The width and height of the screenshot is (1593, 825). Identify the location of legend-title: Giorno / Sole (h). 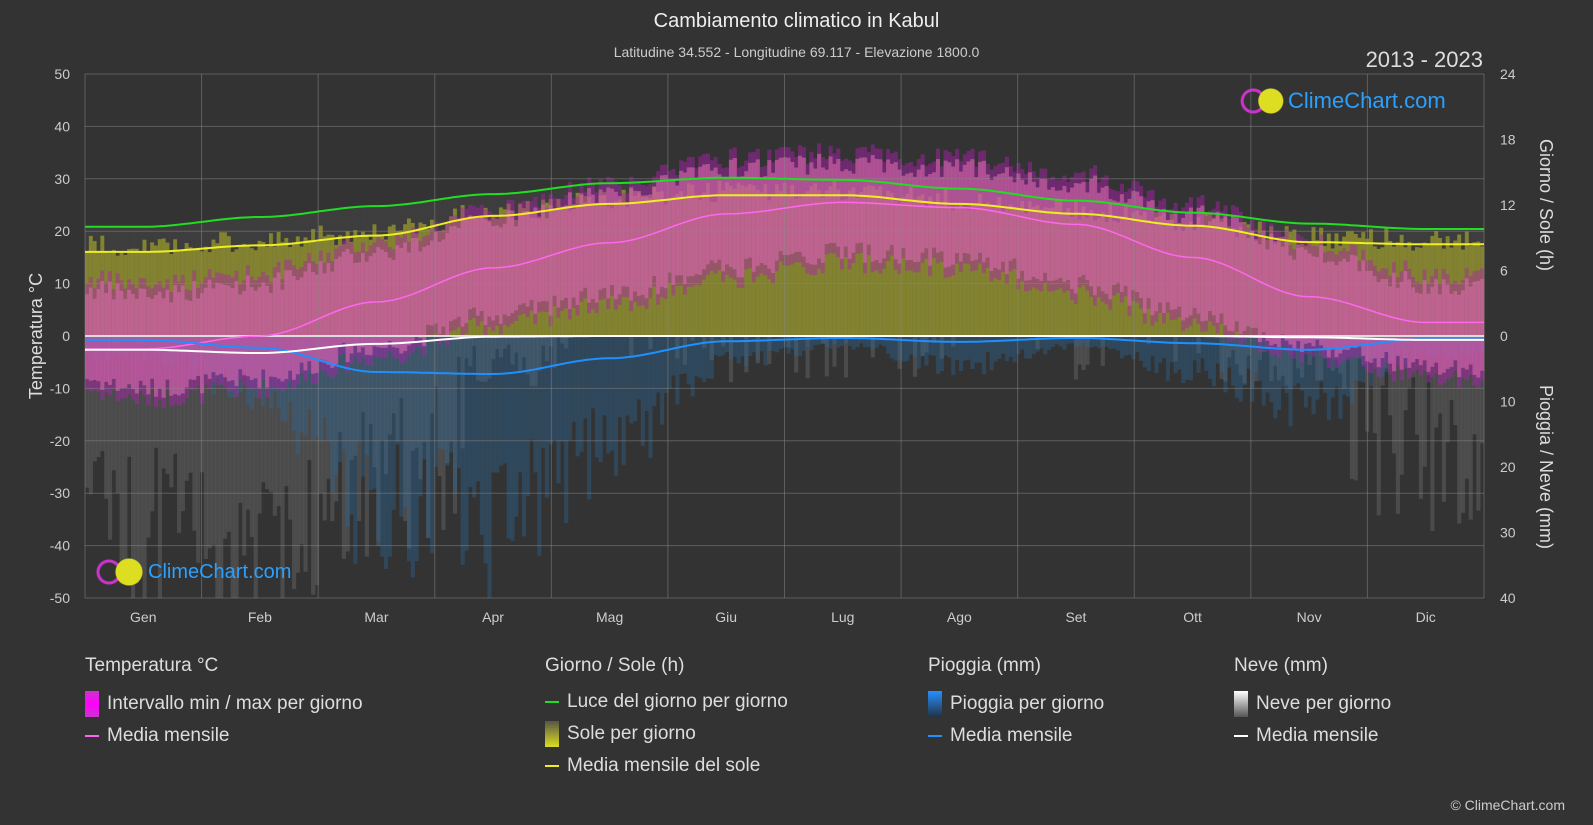
(615, 665).